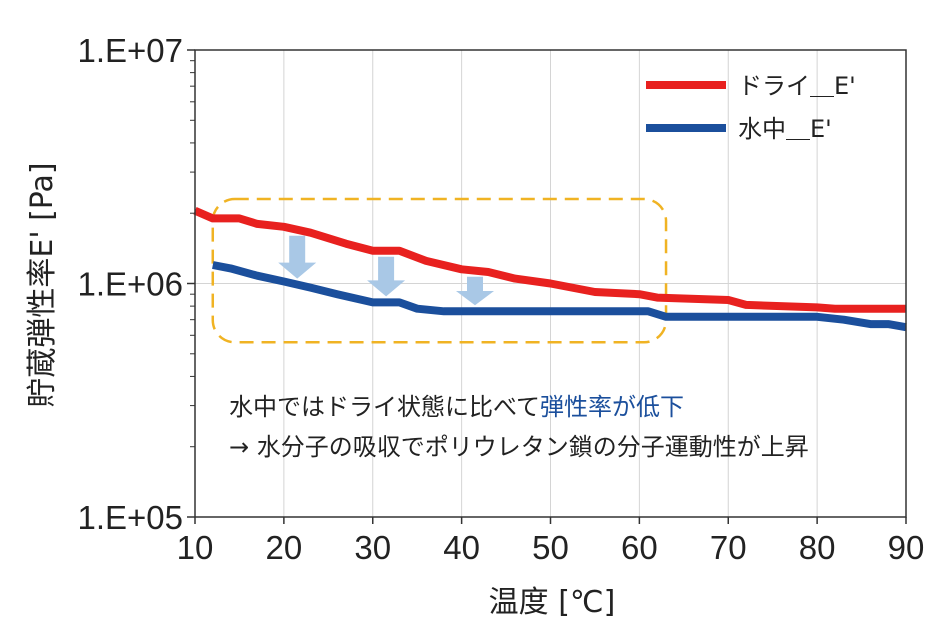  Describe the element at coordinates (728, 547) in the screenshot. I see `x-tick-label: 70` at that location.